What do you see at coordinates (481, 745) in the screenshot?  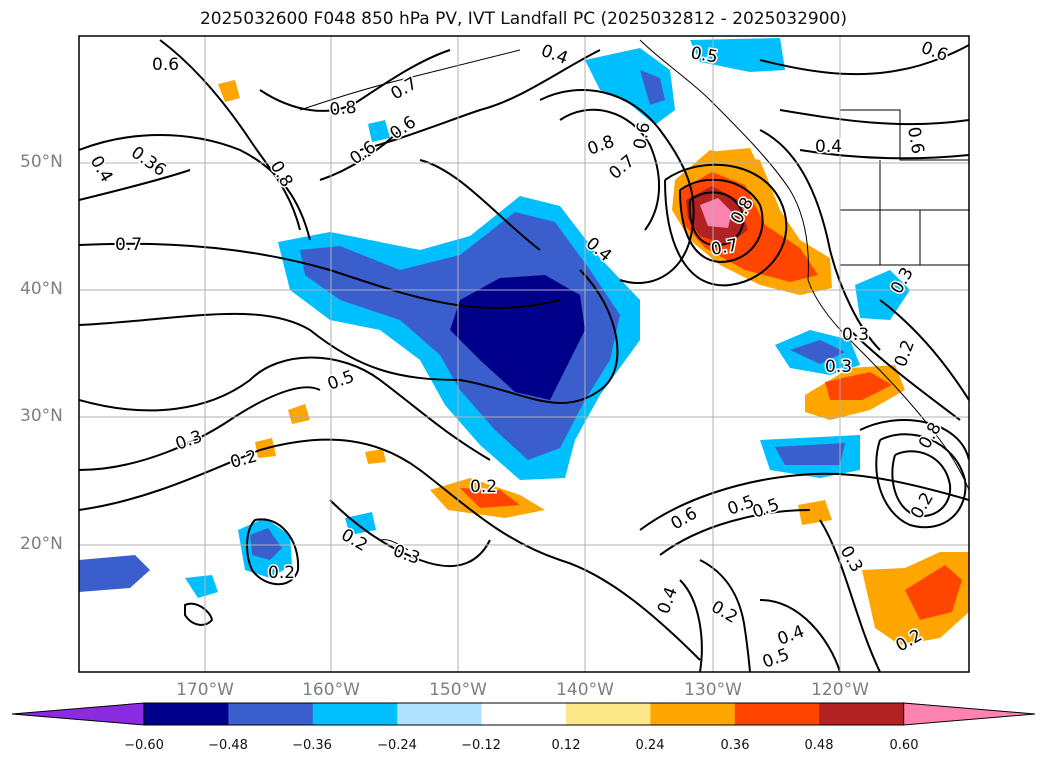 I see `colorbar-tick-label: −0.12` at bounding box center [481, 745].